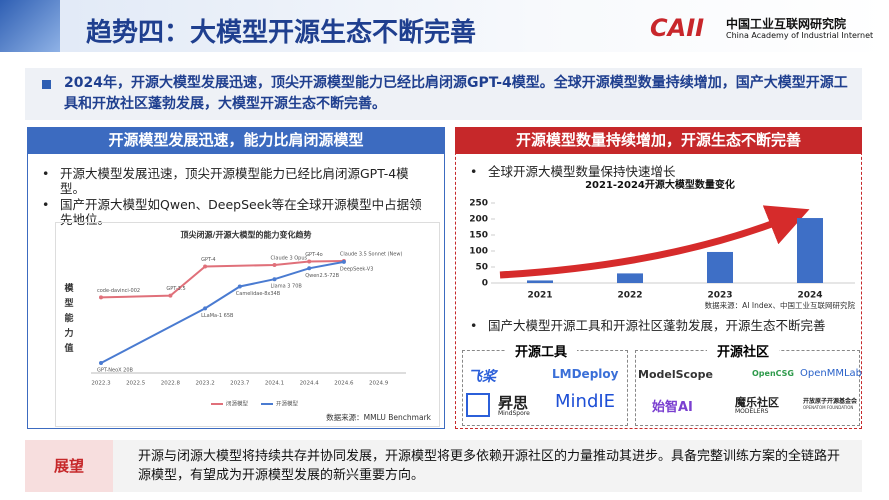 Image resolution: width=889 pixels, height=500 pixels. Describe the element at coordinates (479, 204) in the screenshot. I see `y-tick-label: 250` at that location.